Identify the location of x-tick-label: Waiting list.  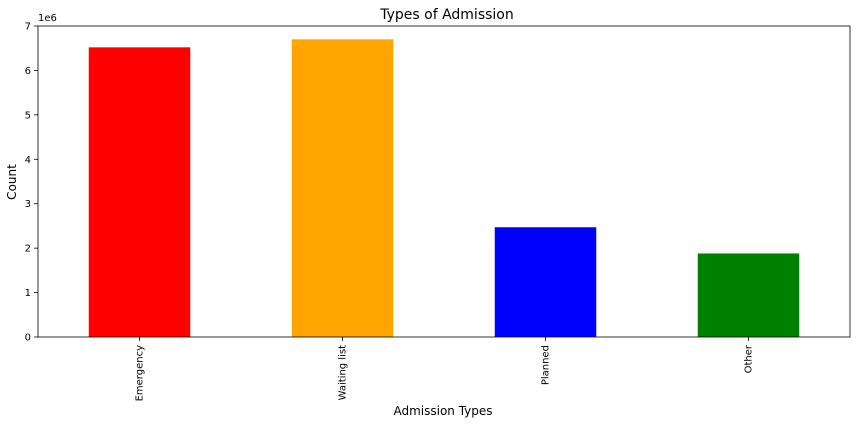
(343, 372).